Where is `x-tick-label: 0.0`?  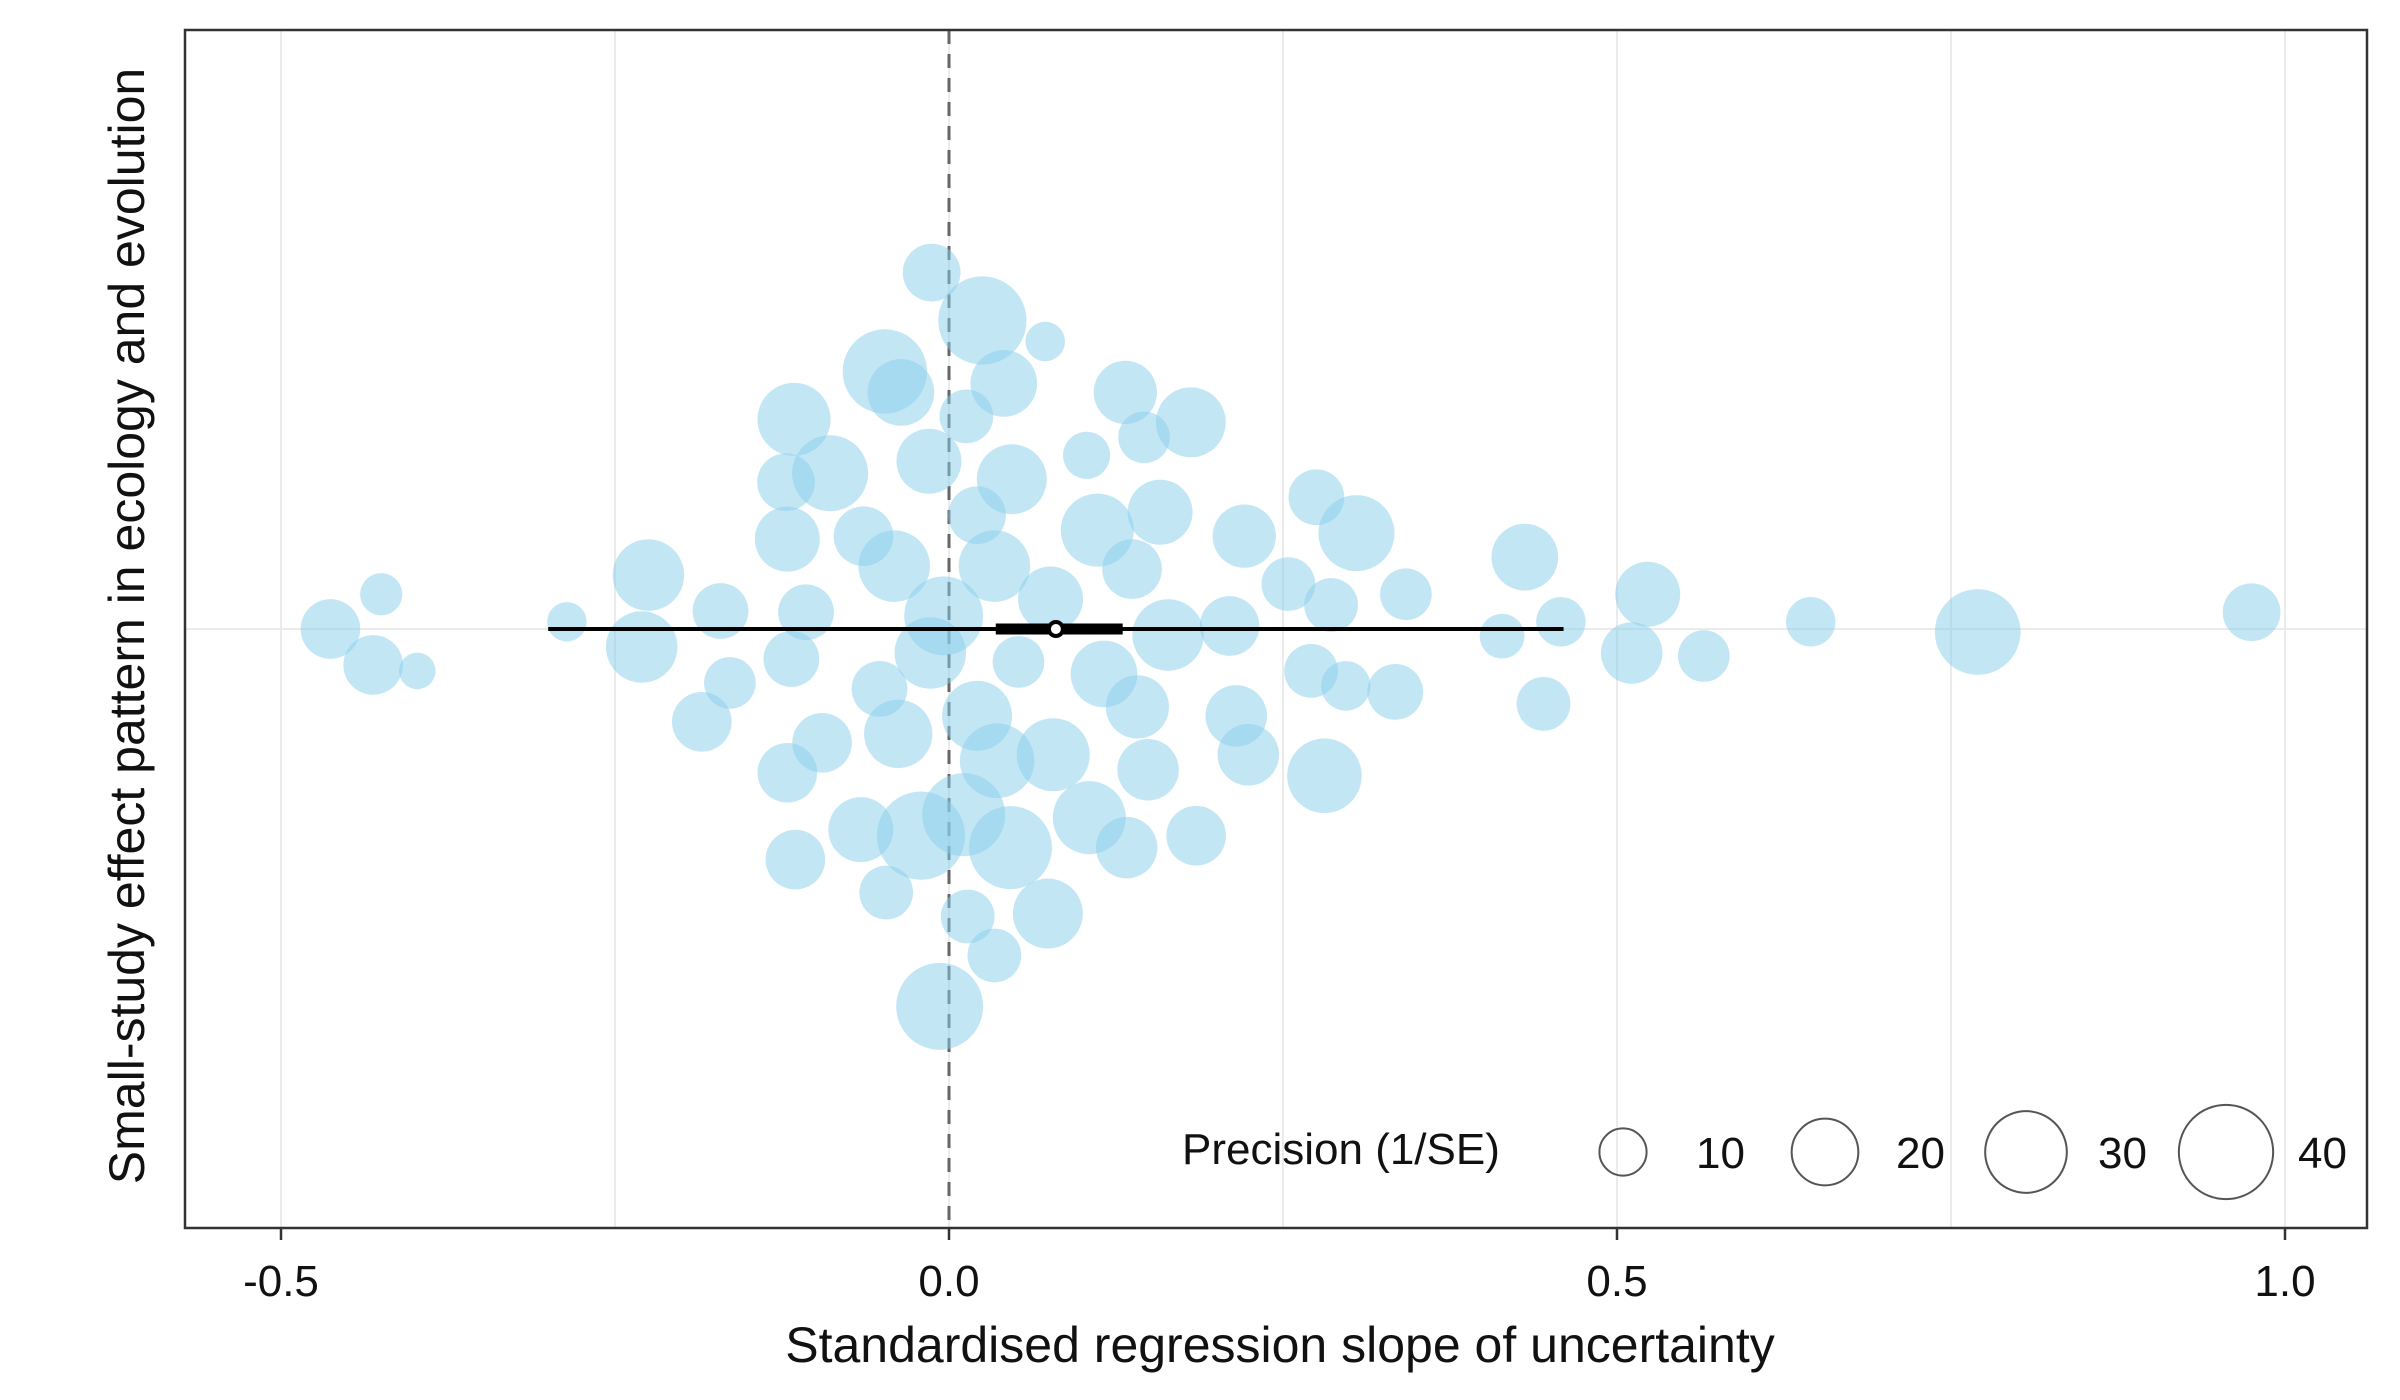 x-tick-label: 0.0 is located at coordinates (948, 1281).